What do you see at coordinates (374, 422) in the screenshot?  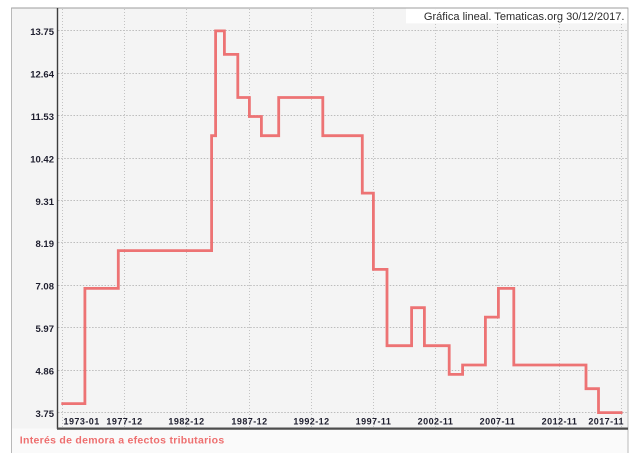 I see `svg-text: 1997-11` at bounding box center [374, 422].